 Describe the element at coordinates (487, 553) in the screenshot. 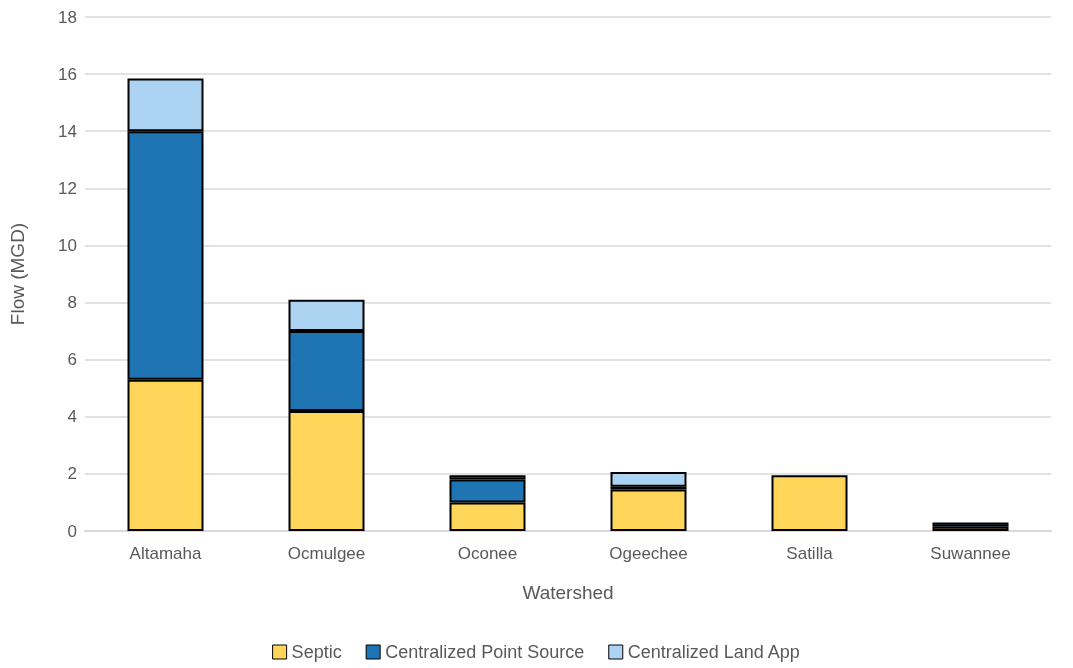

I see `x-tick-label: Oconee` at that location.